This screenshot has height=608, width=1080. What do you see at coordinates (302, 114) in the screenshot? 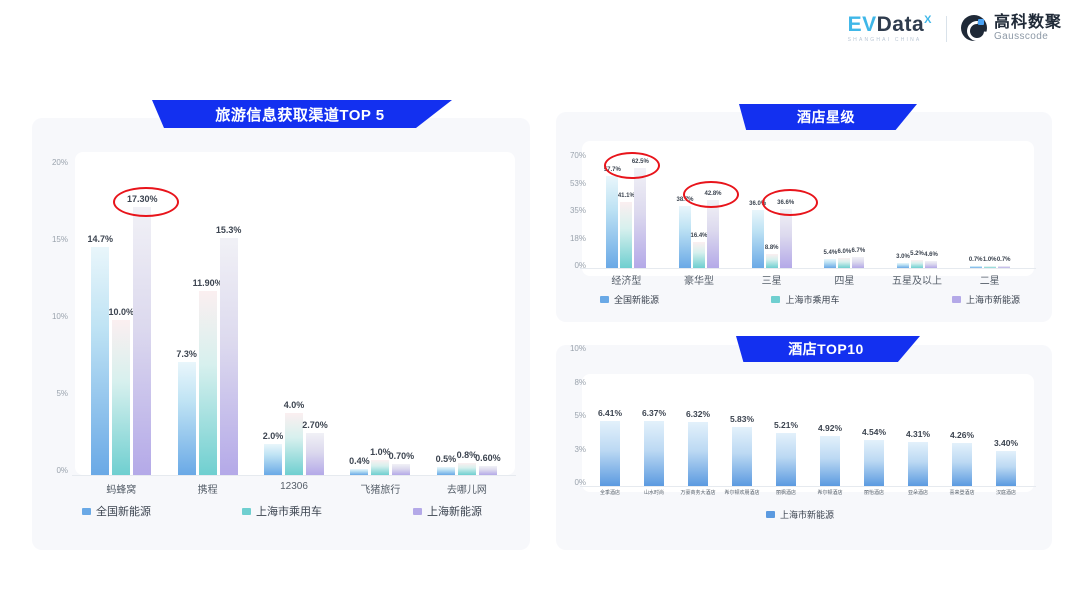
I see `chart-title-travel-channels: 旅游信息获取渠道TOP 5` at bounding box center [302, 114].